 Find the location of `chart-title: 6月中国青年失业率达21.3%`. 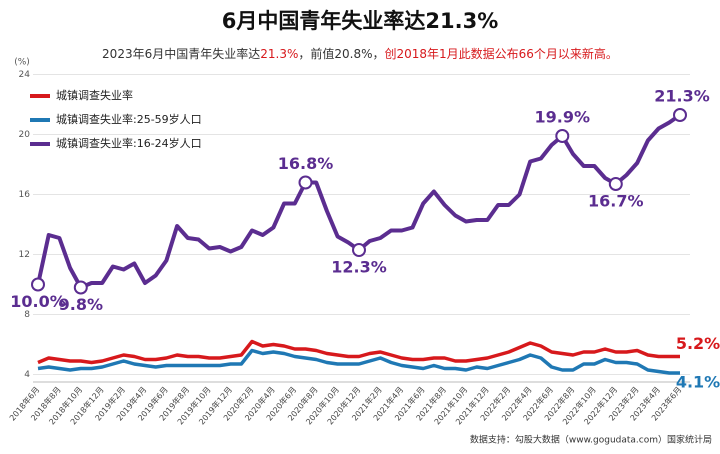

chart-title: 6月中国青年失业率达21.3% is located at coordinates (360, 21).